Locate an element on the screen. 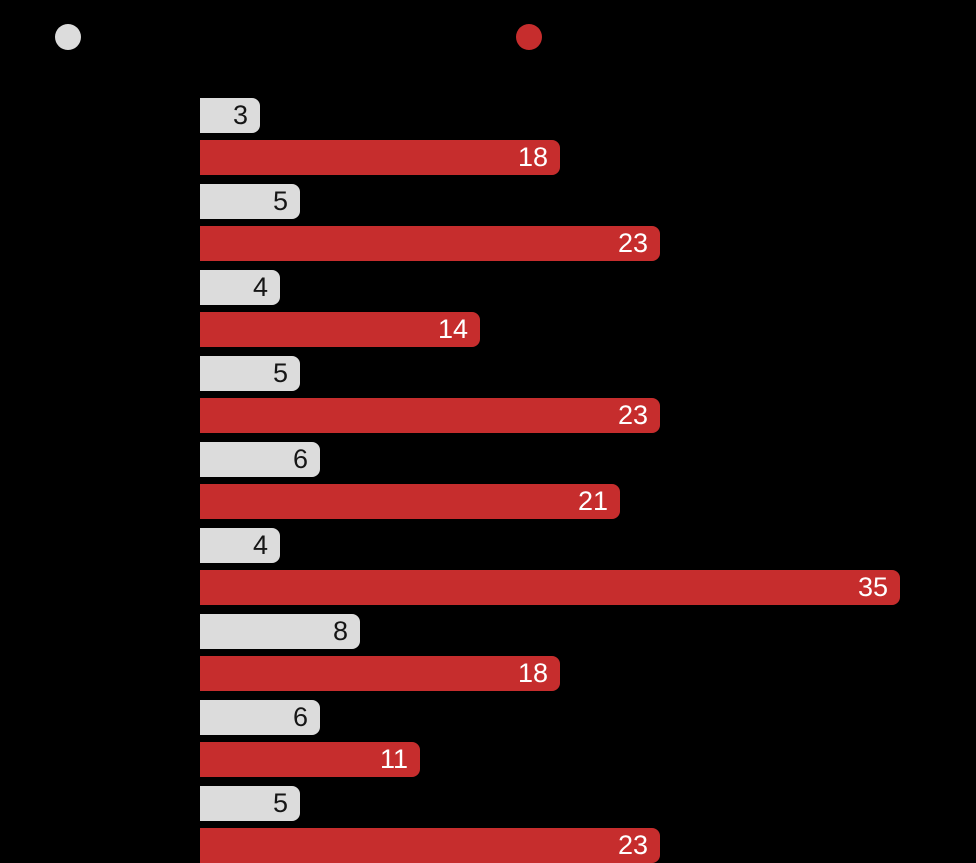 This screenshot has height=863, width=976. legend is located at coordinates (488, 35).